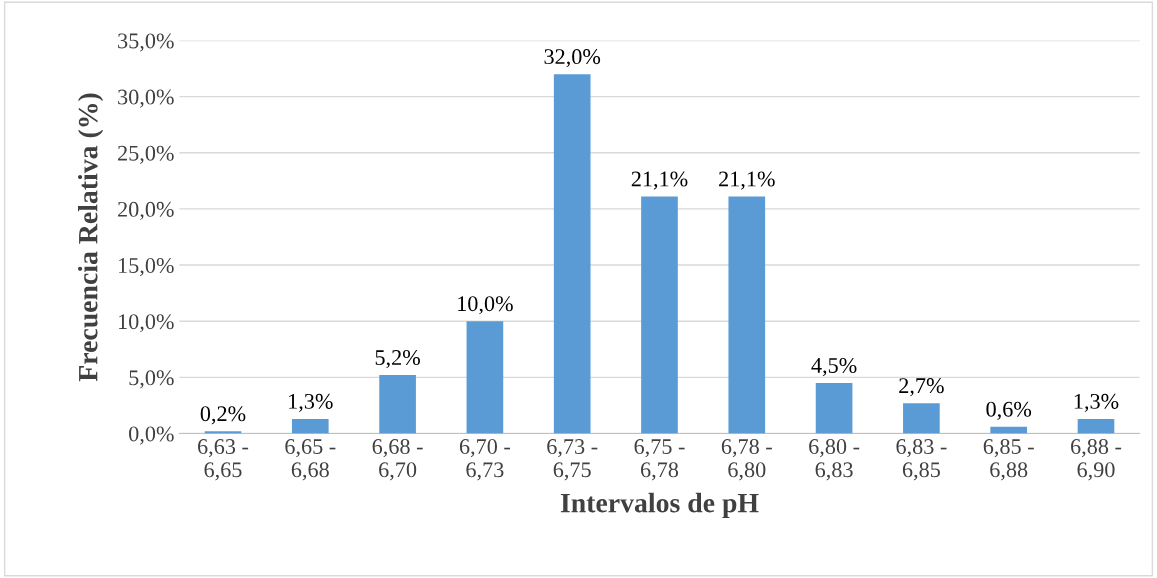 The image size is (1157, 578). What do you see at coordinates (223, 415) in the screenshot?
I see `data-label: 0,2%` at bounding box center [223, 415].